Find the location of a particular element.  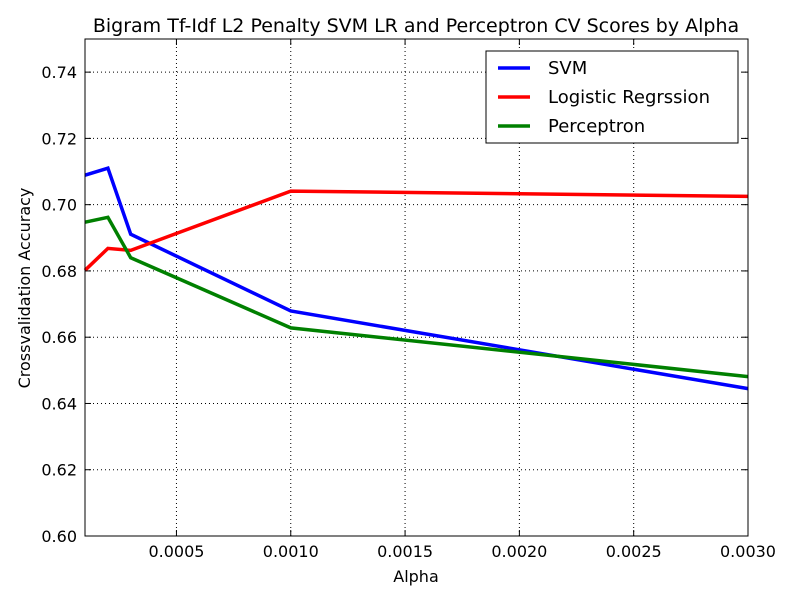

legend: SVM Logistic Regrssion Perceptron is located at coordinates (612, 97).